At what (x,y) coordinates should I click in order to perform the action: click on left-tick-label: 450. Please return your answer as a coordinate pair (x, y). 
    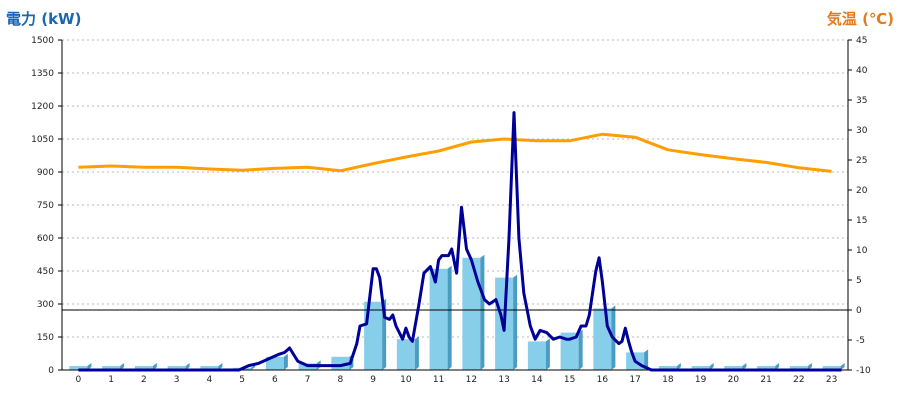
    Looking at the image, I should click on (45, 272).